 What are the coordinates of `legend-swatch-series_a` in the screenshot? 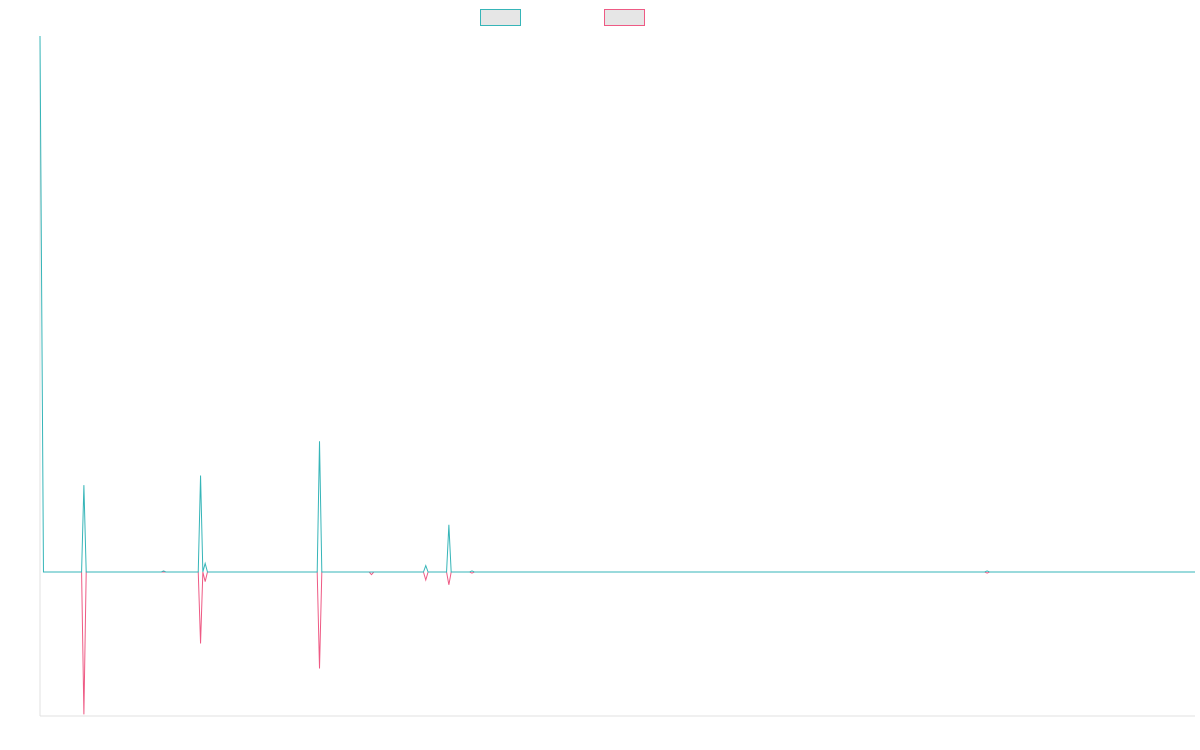 It's located at (500, 17).